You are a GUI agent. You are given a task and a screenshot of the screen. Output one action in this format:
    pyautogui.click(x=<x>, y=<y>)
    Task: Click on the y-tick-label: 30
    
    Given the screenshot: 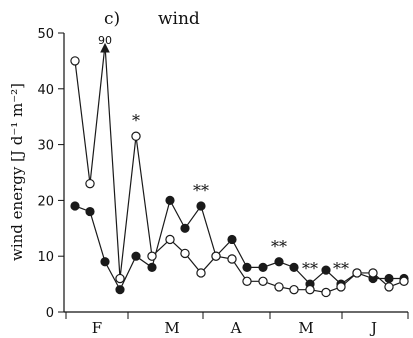 What is the action you would take?
    pyautogui.click(x=45, y=146)
    